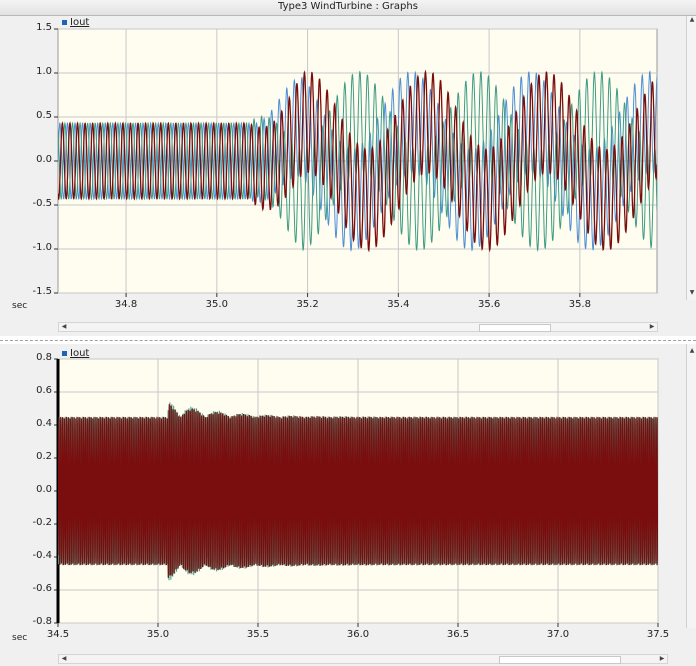 Image resolution: width=696 pixels, height=666 pixels. Describe the element at coordinates (42, 555) in the screenshot. I see `y-tick-label: -0.4` at that location.